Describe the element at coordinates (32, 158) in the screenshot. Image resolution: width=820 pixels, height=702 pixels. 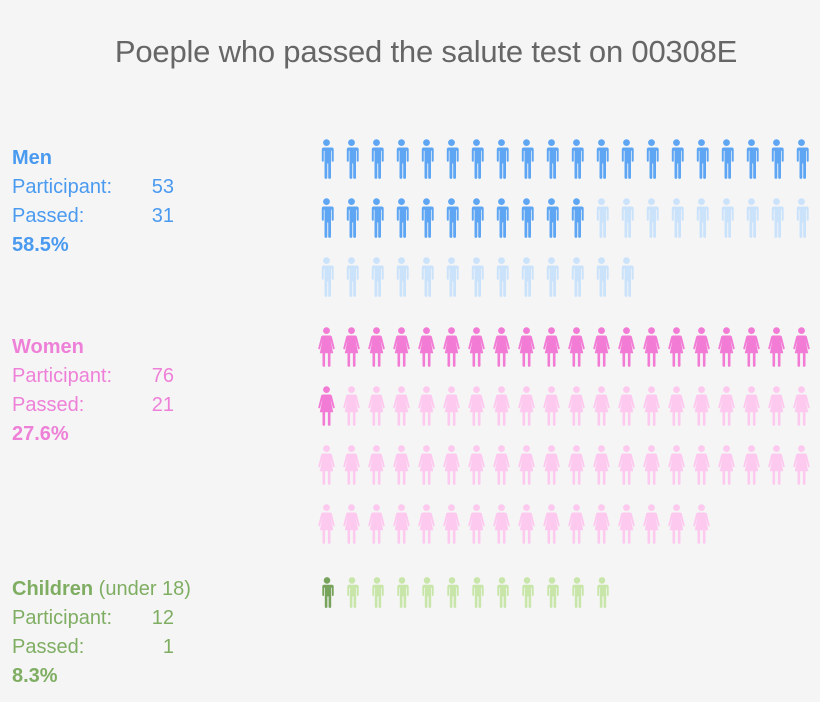
I see `group-name: Men` at that location.